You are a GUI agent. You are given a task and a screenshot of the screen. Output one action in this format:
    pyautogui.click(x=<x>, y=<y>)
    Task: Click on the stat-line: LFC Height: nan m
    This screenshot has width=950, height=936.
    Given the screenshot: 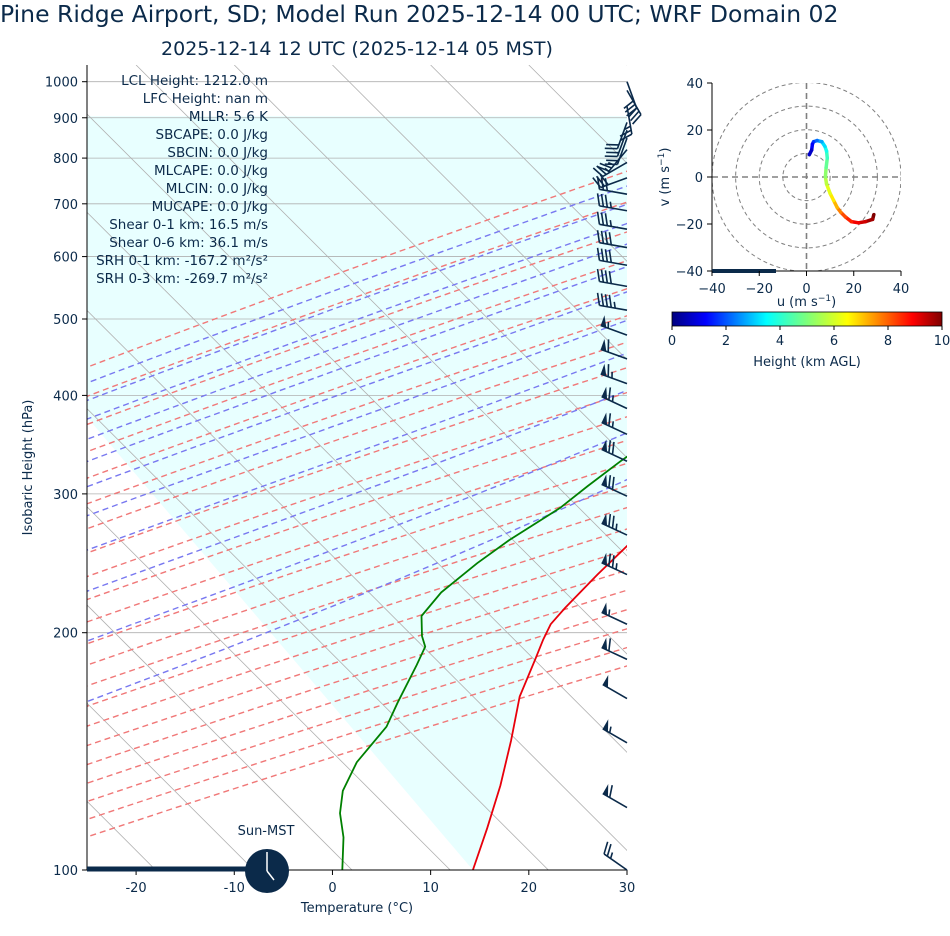 What is the action you would take?
    pyautogui.click(x=205, y=99)
    